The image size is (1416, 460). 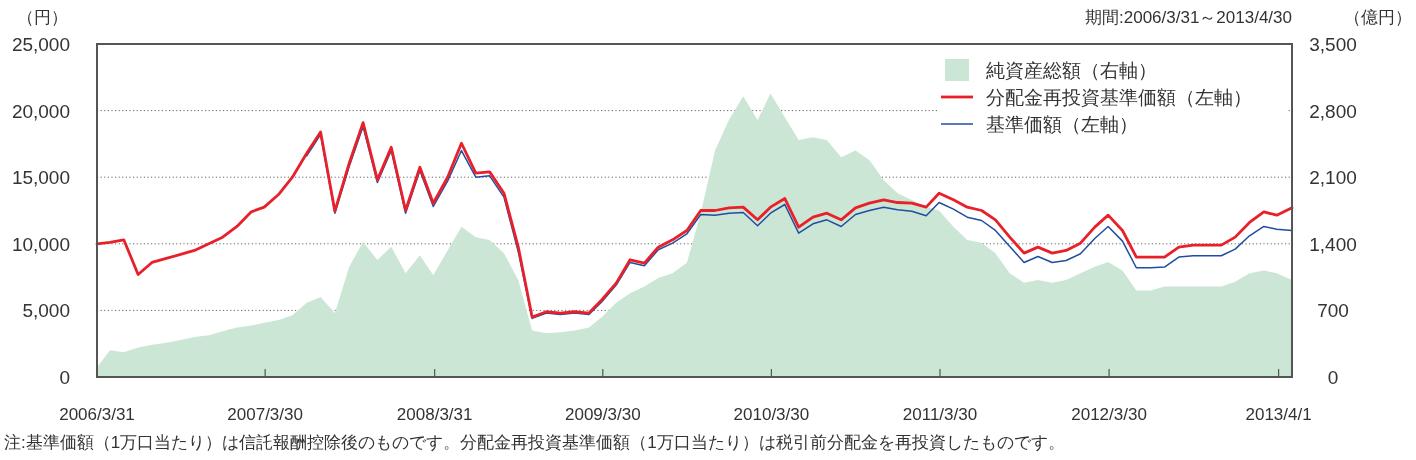 I want to click on x-tick-label: 2006/3/31, so click(x=97, y=414).